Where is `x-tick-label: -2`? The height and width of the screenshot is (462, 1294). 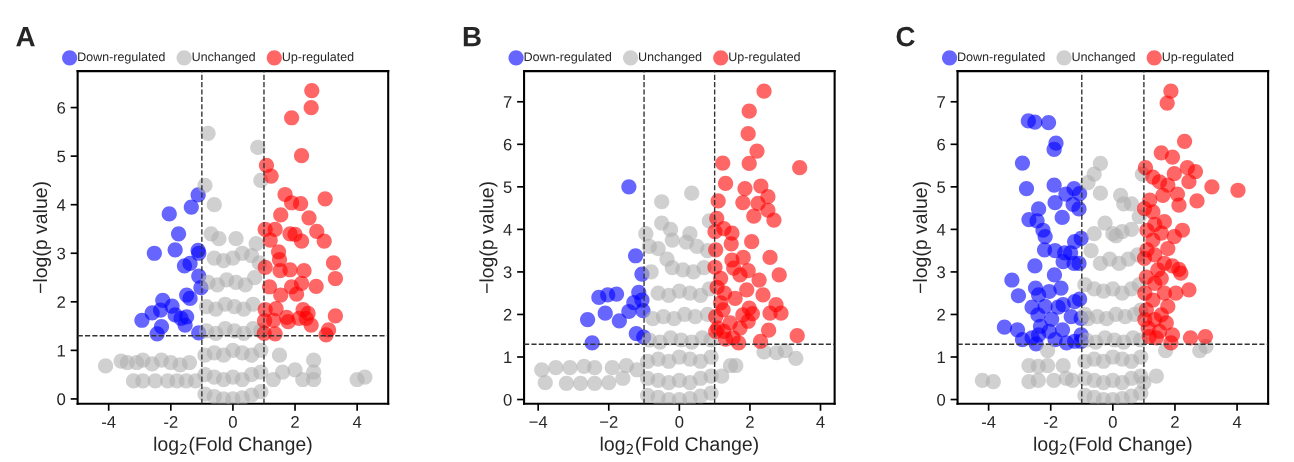
x-tick-label: -2 is located at coordinates (171, 422).